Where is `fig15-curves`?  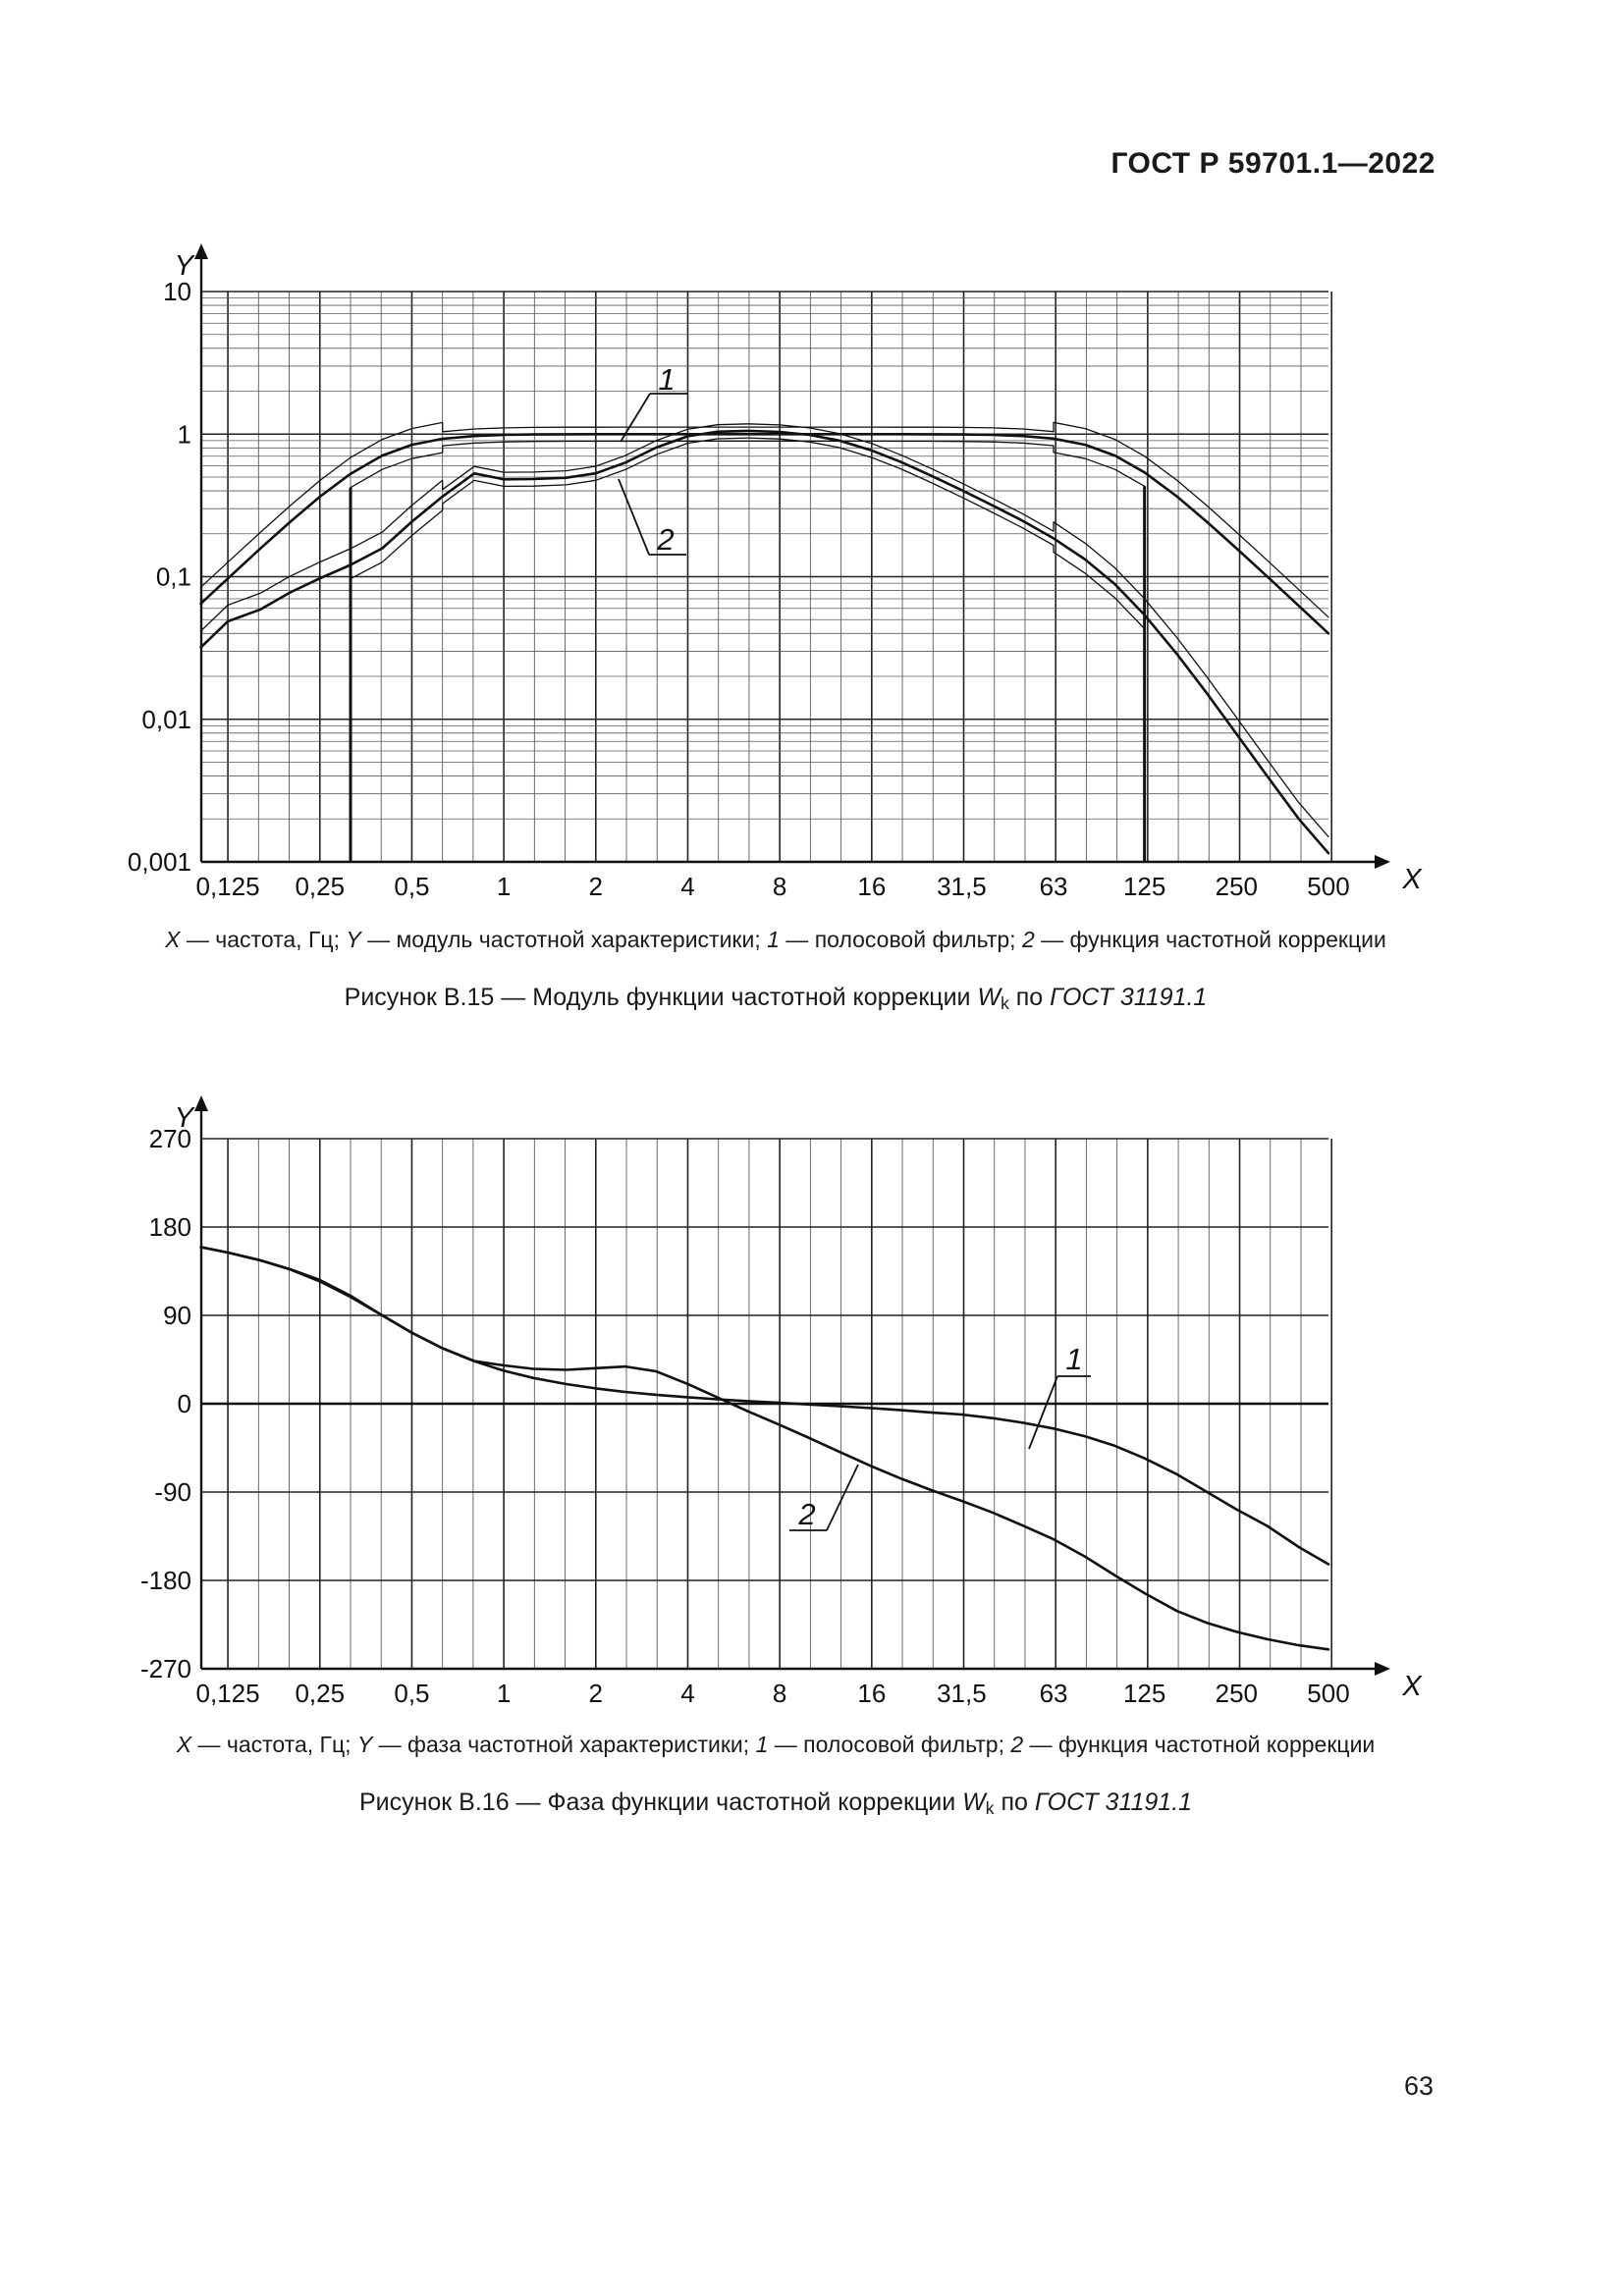 fig15-curves is located at coordinates (764, 638).